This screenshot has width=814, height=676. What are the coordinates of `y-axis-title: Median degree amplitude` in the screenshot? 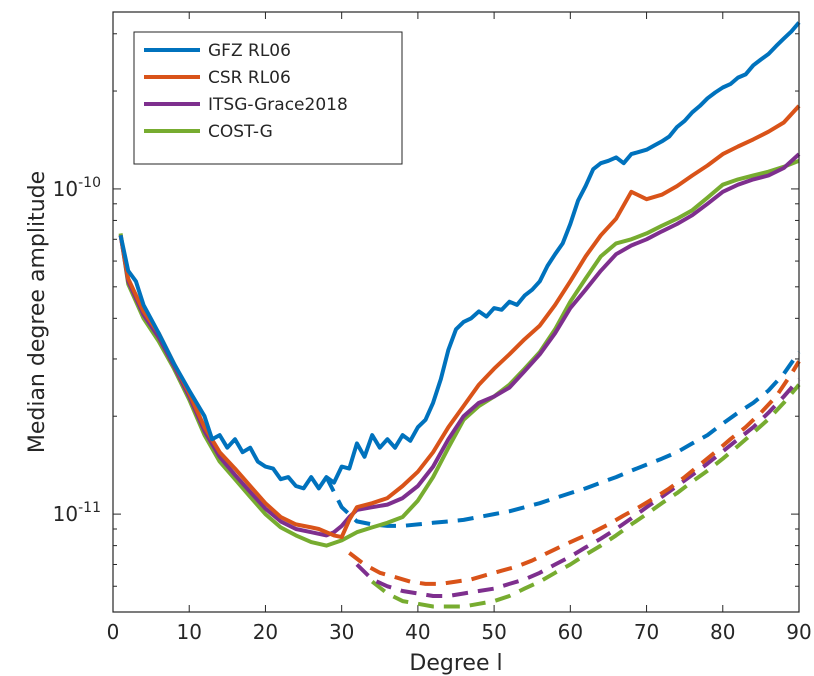 It's located at (37, 312).